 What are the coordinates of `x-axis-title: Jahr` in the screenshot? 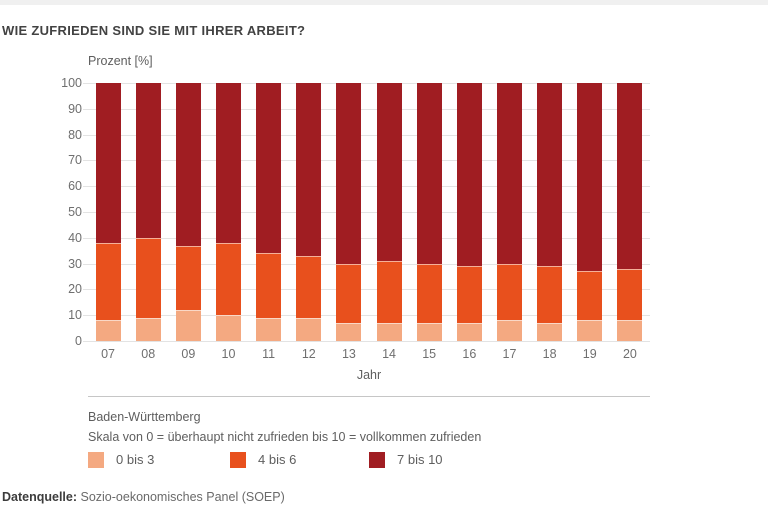 It's located at (369, 375).